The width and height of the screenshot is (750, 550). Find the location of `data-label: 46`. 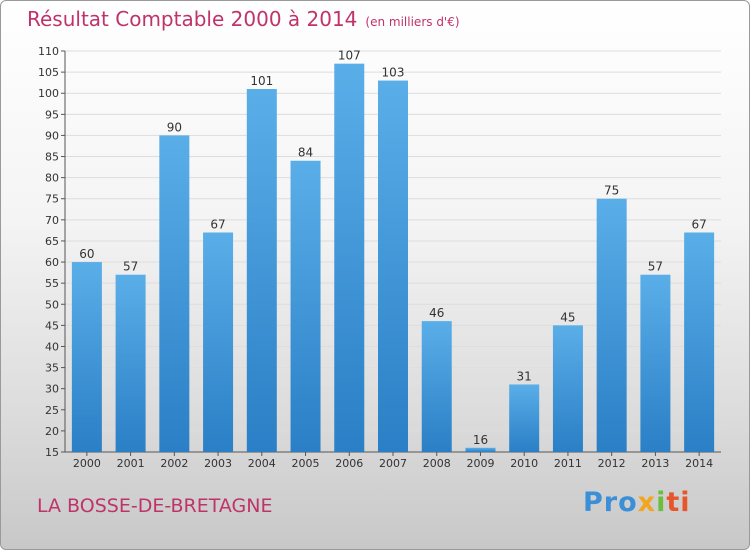

data-label: 46 is located at coordinates (436, 313).